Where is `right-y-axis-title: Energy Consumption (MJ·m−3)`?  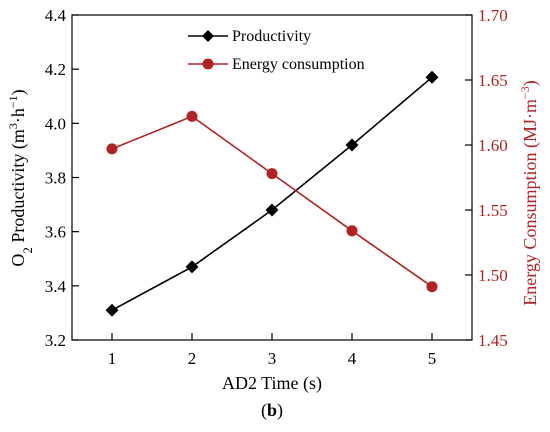
right-y-axis-title: Energy Consumption (MJ·m−3) is located at coordinates (529, 192).